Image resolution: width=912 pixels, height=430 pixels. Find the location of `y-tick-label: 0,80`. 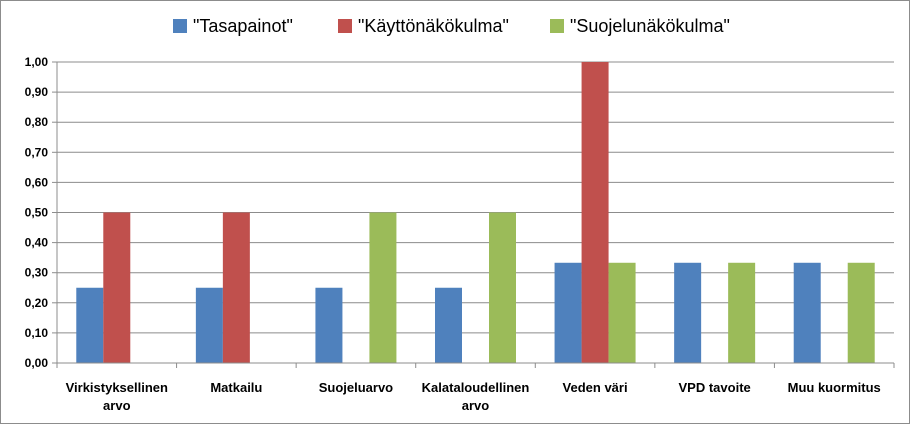

y-tick-label: 0,80 is located at coordinates (37, 122).